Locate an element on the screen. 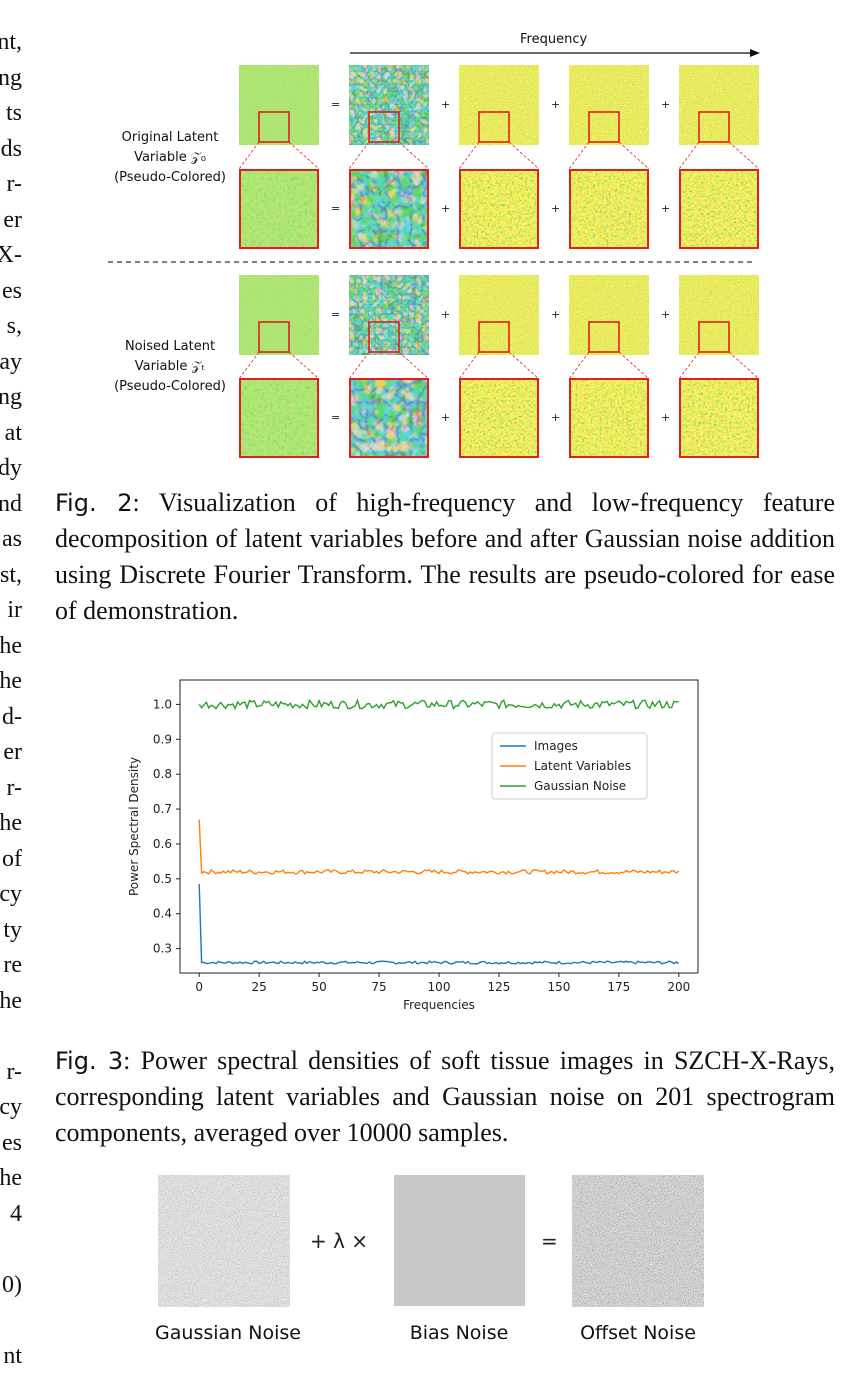  figure-3-caption-prefix: Fig. 3 is located at coordinates (89, 1061).